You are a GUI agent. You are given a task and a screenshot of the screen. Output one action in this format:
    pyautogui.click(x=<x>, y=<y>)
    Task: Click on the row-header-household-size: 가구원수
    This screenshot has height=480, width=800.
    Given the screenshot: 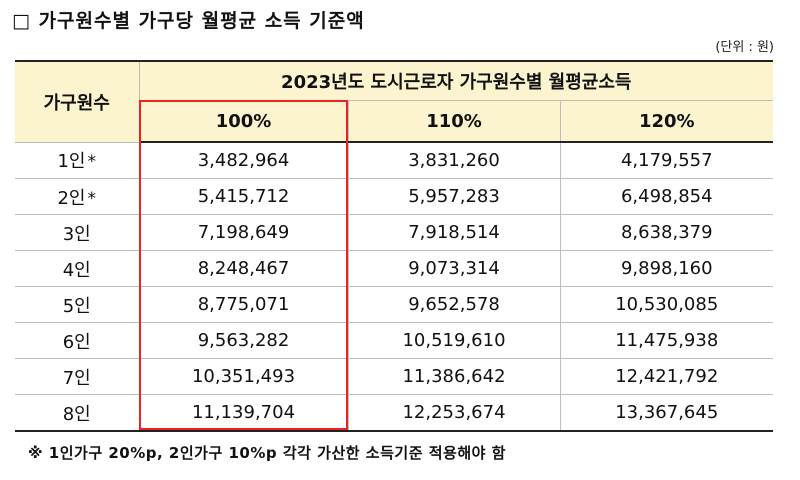 What is the action you would take?
    pyautogui.click(x=77, y=101)
    